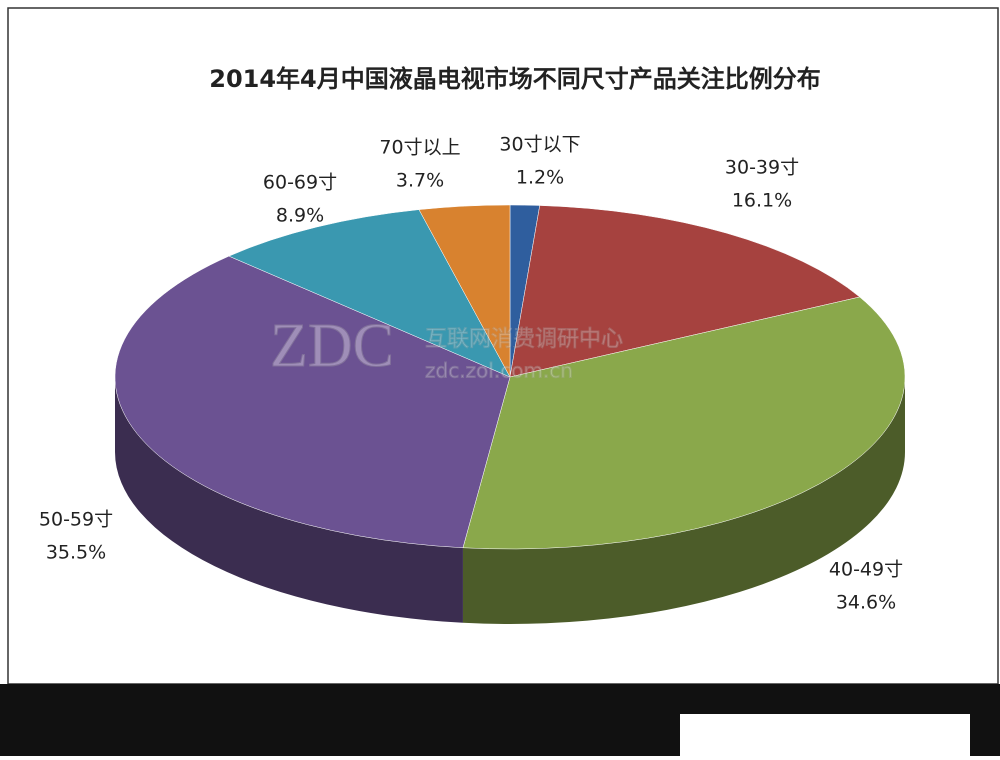 The width and height of the screenshot is (1000, 760). What do you see at coordinates (866, 603) in the screenshot?
I see `value-label: 34.6%` at bounding box center [866, 603].